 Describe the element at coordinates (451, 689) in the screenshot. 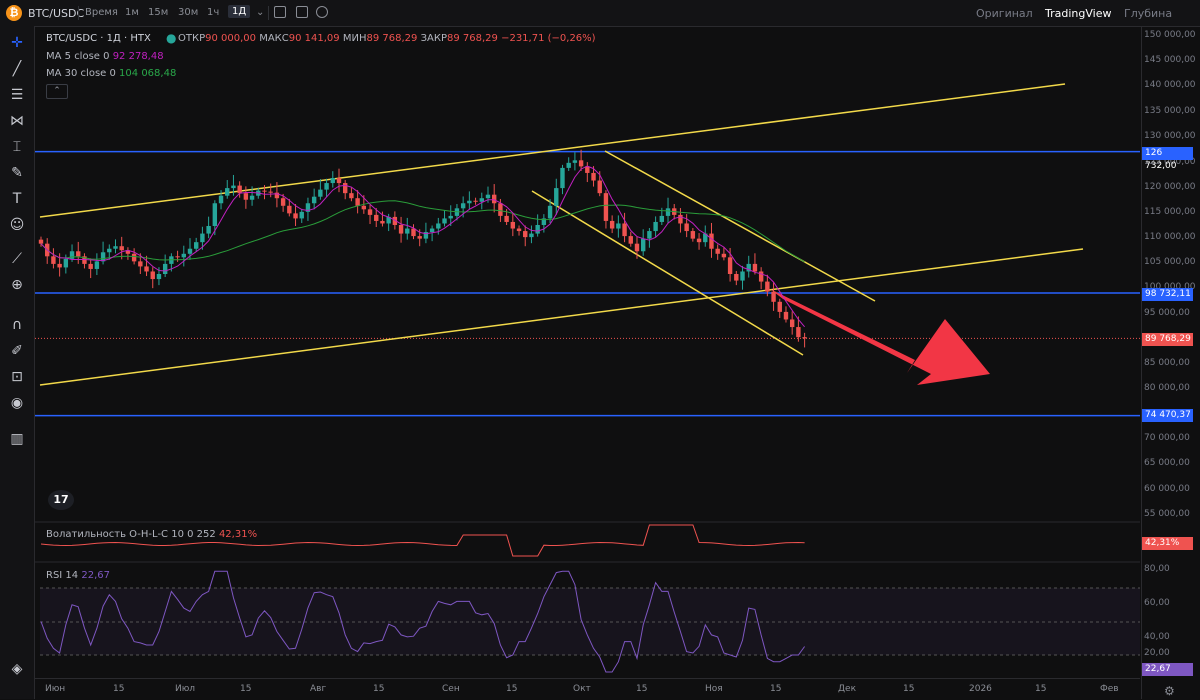

I see `date-tick: Сен` at that location.